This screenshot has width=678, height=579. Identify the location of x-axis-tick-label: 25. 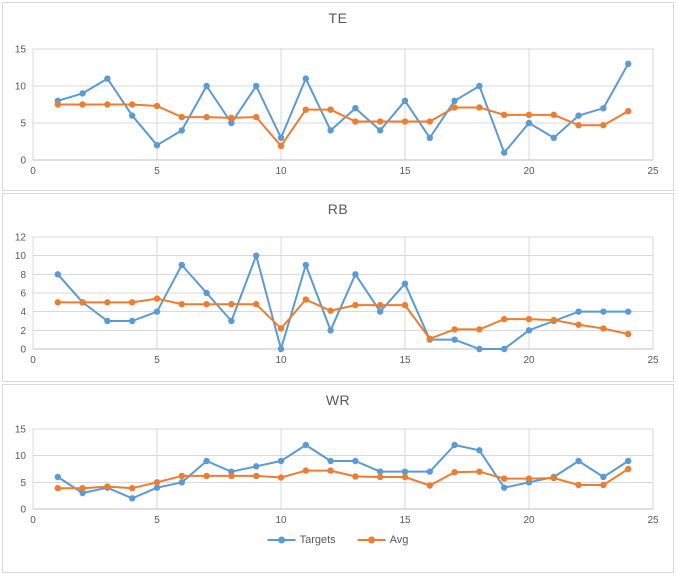
(653, 171).